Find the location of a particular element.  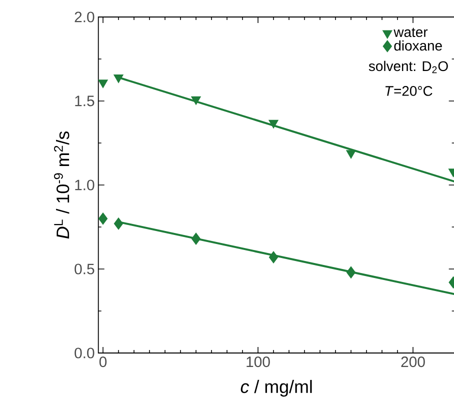

legend-label: water is located at coordinates (411, 33).